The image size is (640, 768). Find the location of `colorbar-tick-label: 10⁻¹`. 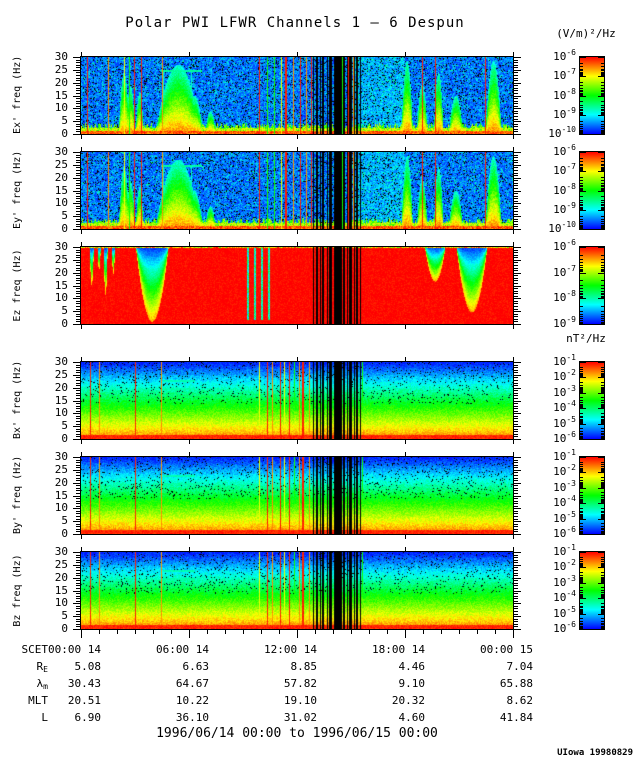

colorbar-tick-label: 10⁻¹ is located at coordinates (564, 455).